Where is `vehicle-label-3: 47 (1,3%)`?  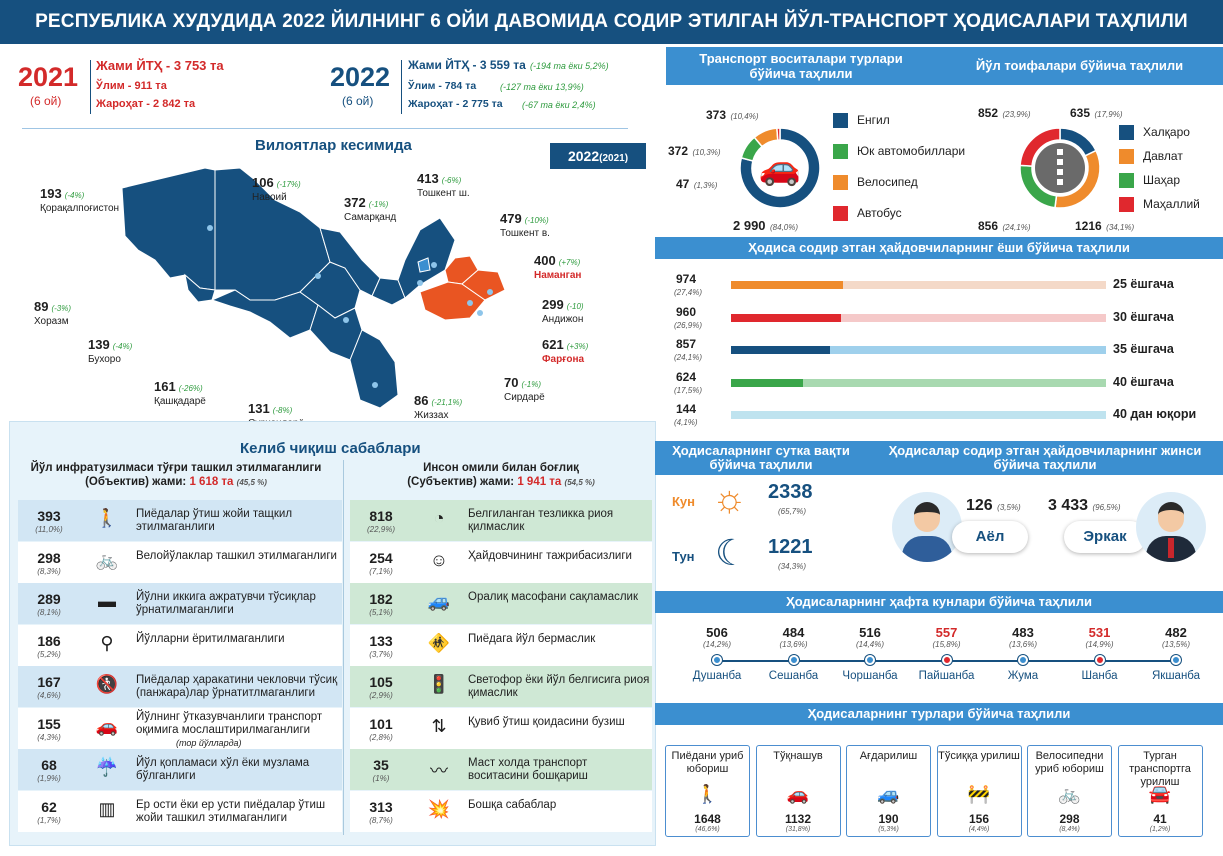 vehicle-label-3: 47 (1,3%) is located at coordinates (697, 184).